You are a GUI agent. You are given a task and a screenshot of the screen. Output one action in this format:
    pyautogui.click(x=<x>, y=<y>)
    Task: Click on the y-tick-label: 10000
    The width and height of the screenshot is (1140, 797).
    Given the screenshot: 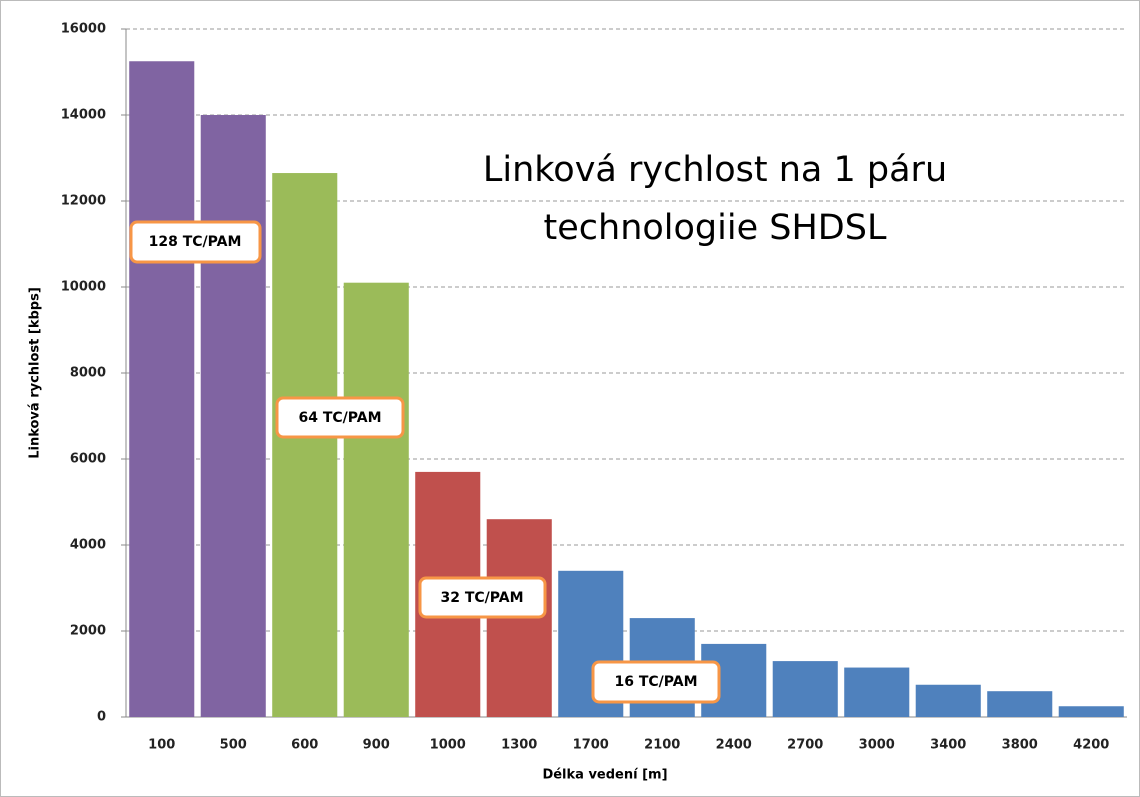 What is the action you would take?
    pyautogui.click(x=83, y=287)
    